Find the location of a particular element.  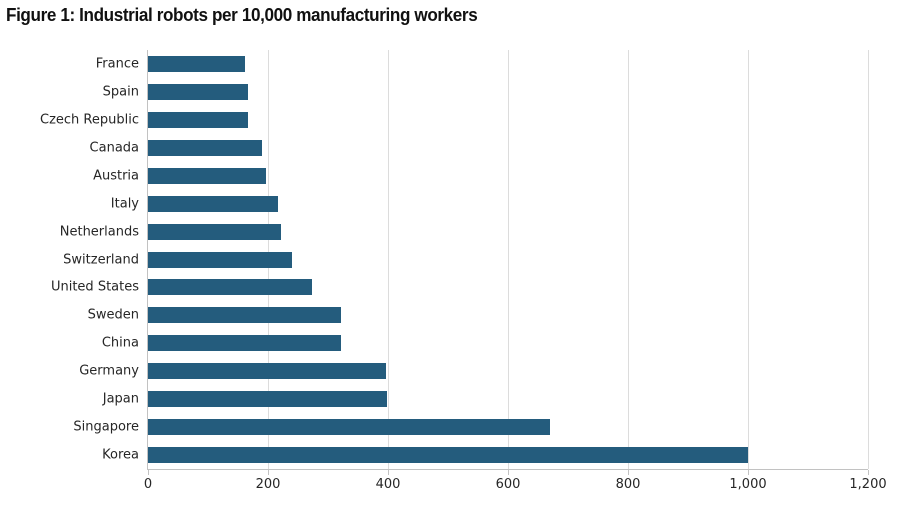

category-label: United States is located at coordinates (94, 287).